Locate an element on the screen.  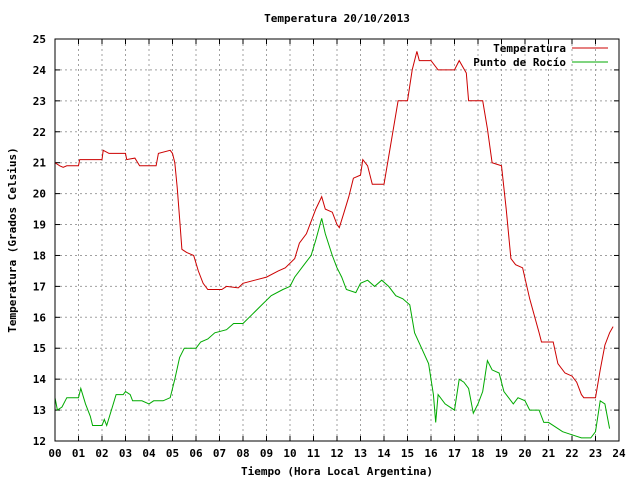
x-tick-label: 20 is located at coordinates (524, 453).